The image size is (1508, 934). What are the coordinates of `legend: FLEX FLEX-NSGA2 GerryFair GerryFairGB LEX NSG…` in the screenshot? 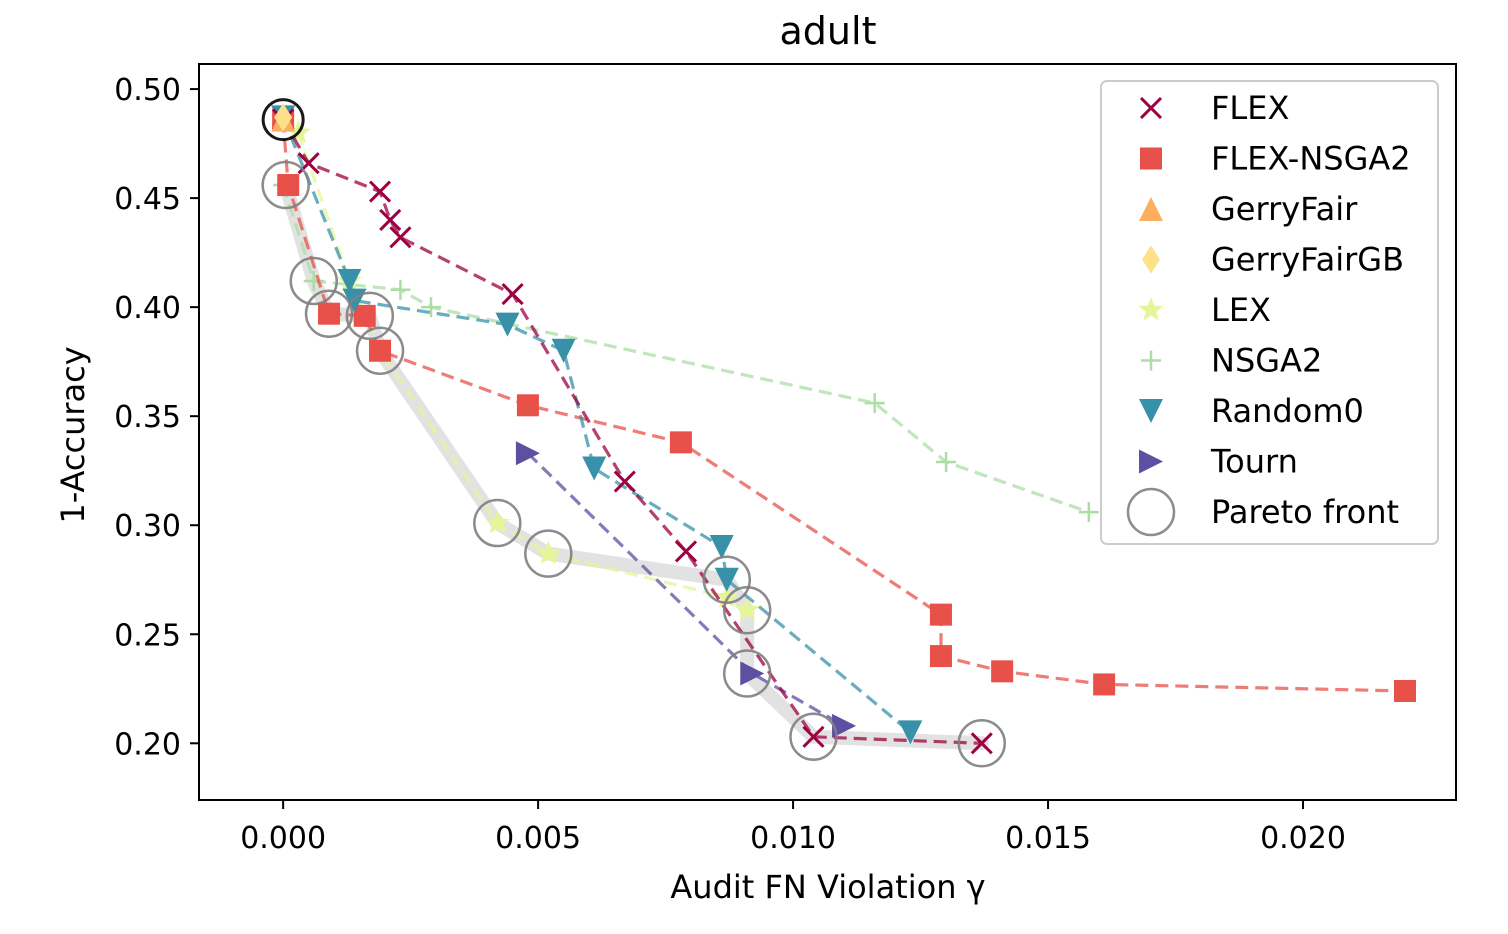 It's located at (1269, 312).